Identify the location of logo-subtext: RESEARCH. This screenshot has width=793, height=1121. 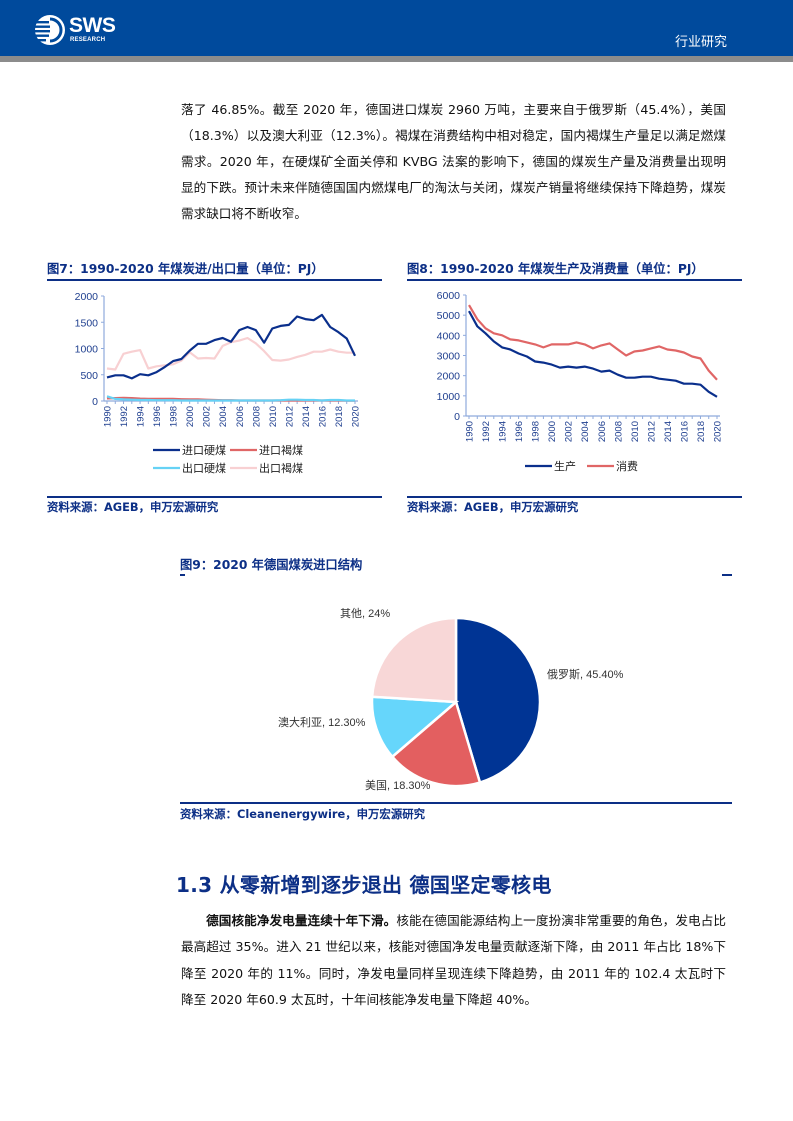
(88, 40).